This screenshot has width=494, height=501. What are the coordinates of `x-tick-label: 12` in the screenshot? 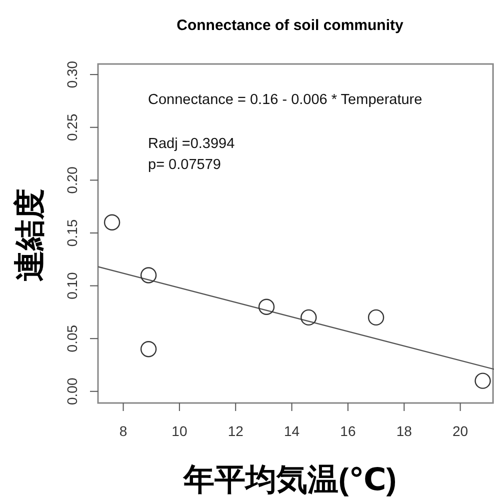 It's located at (236, 431).